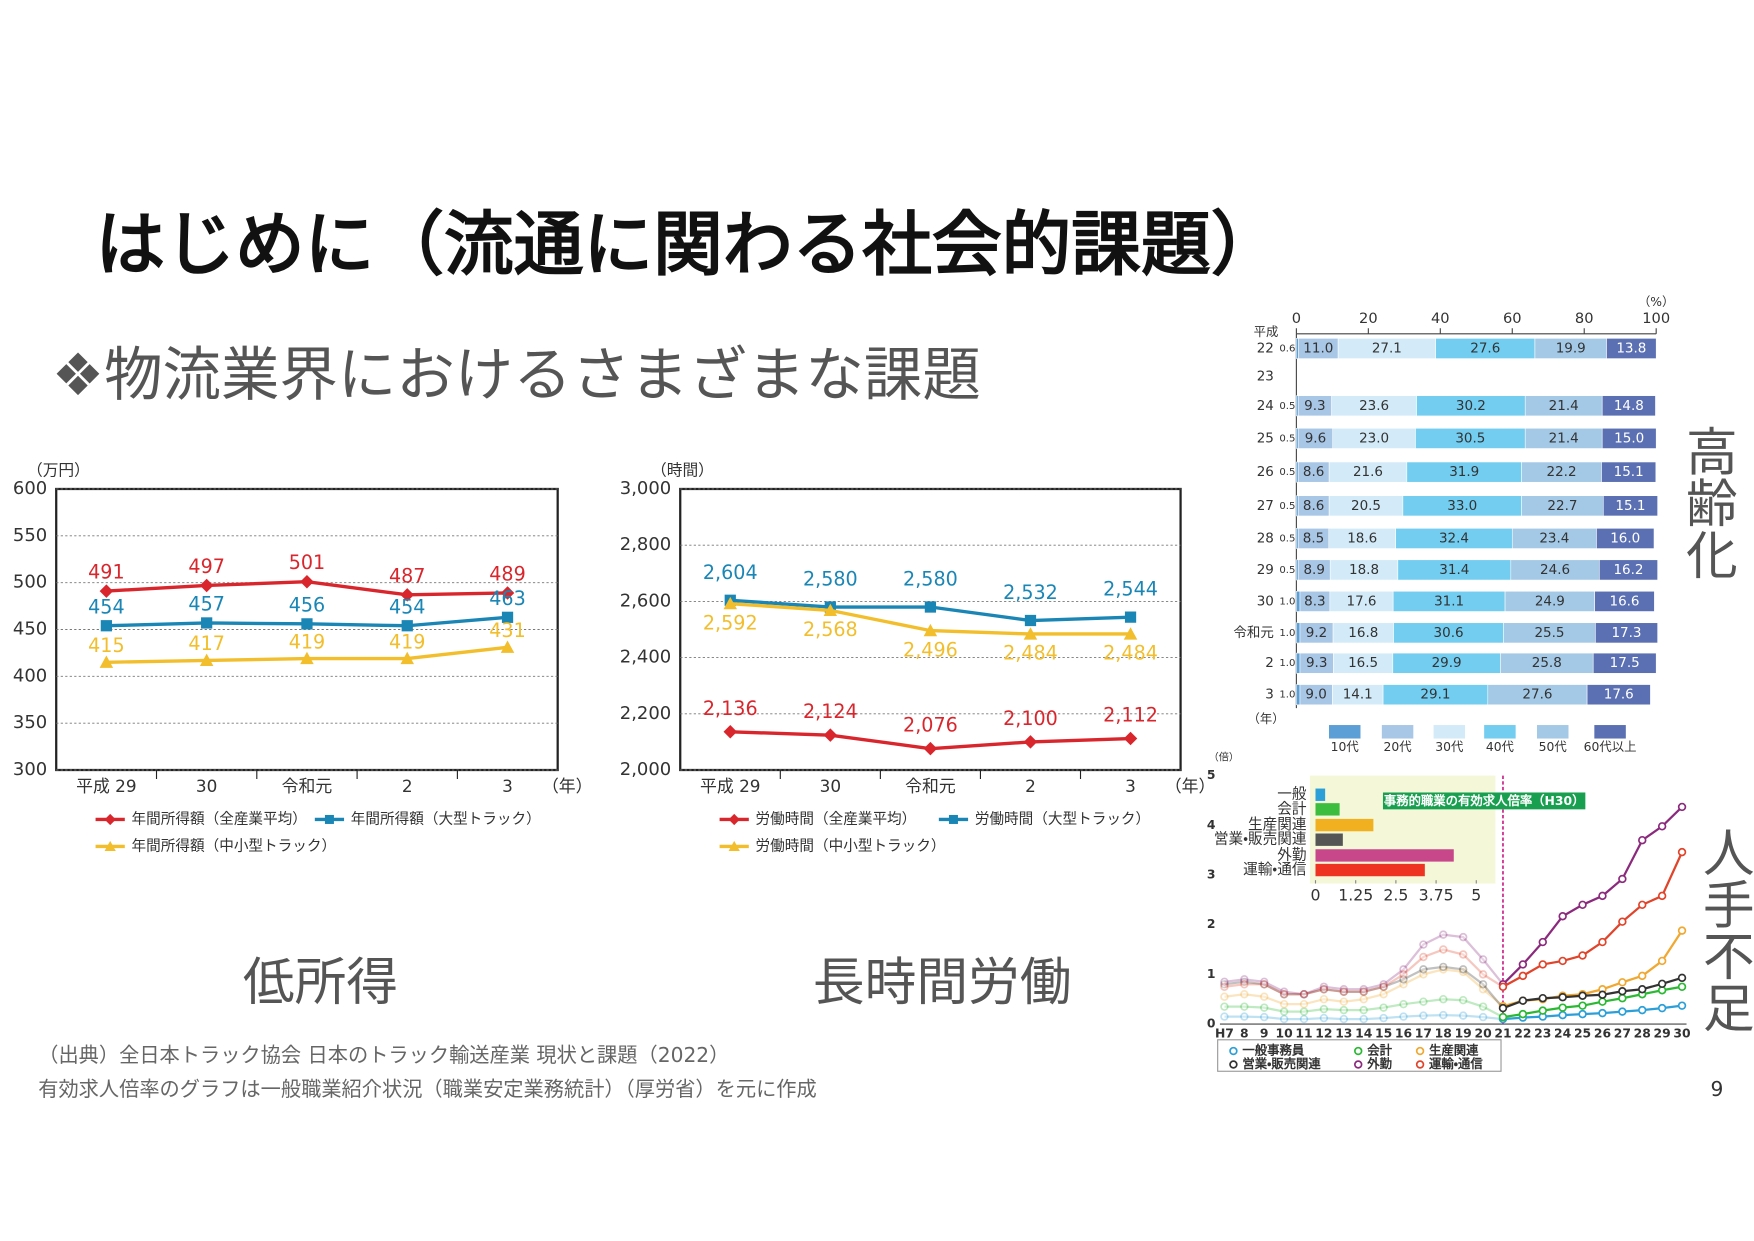 Image resolution: width=1754 pixels, height=1241 pixels. I want to click on data-label: 8.6, so click(1313, 506).